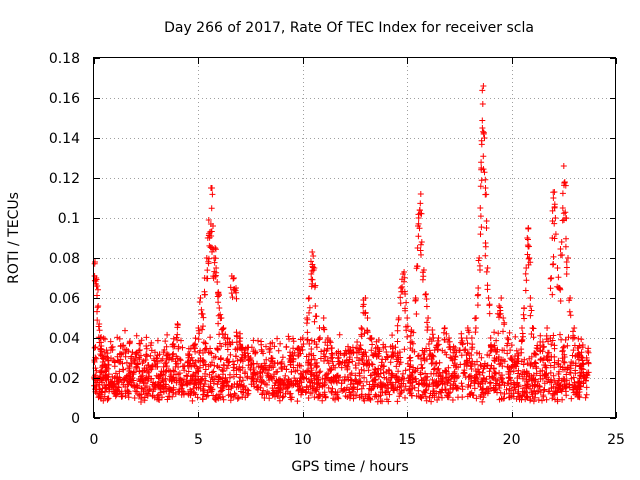  Describe the element at coordinates (64, 259) in the screenshot. I see `y-tick-label: 0.08` at that location.